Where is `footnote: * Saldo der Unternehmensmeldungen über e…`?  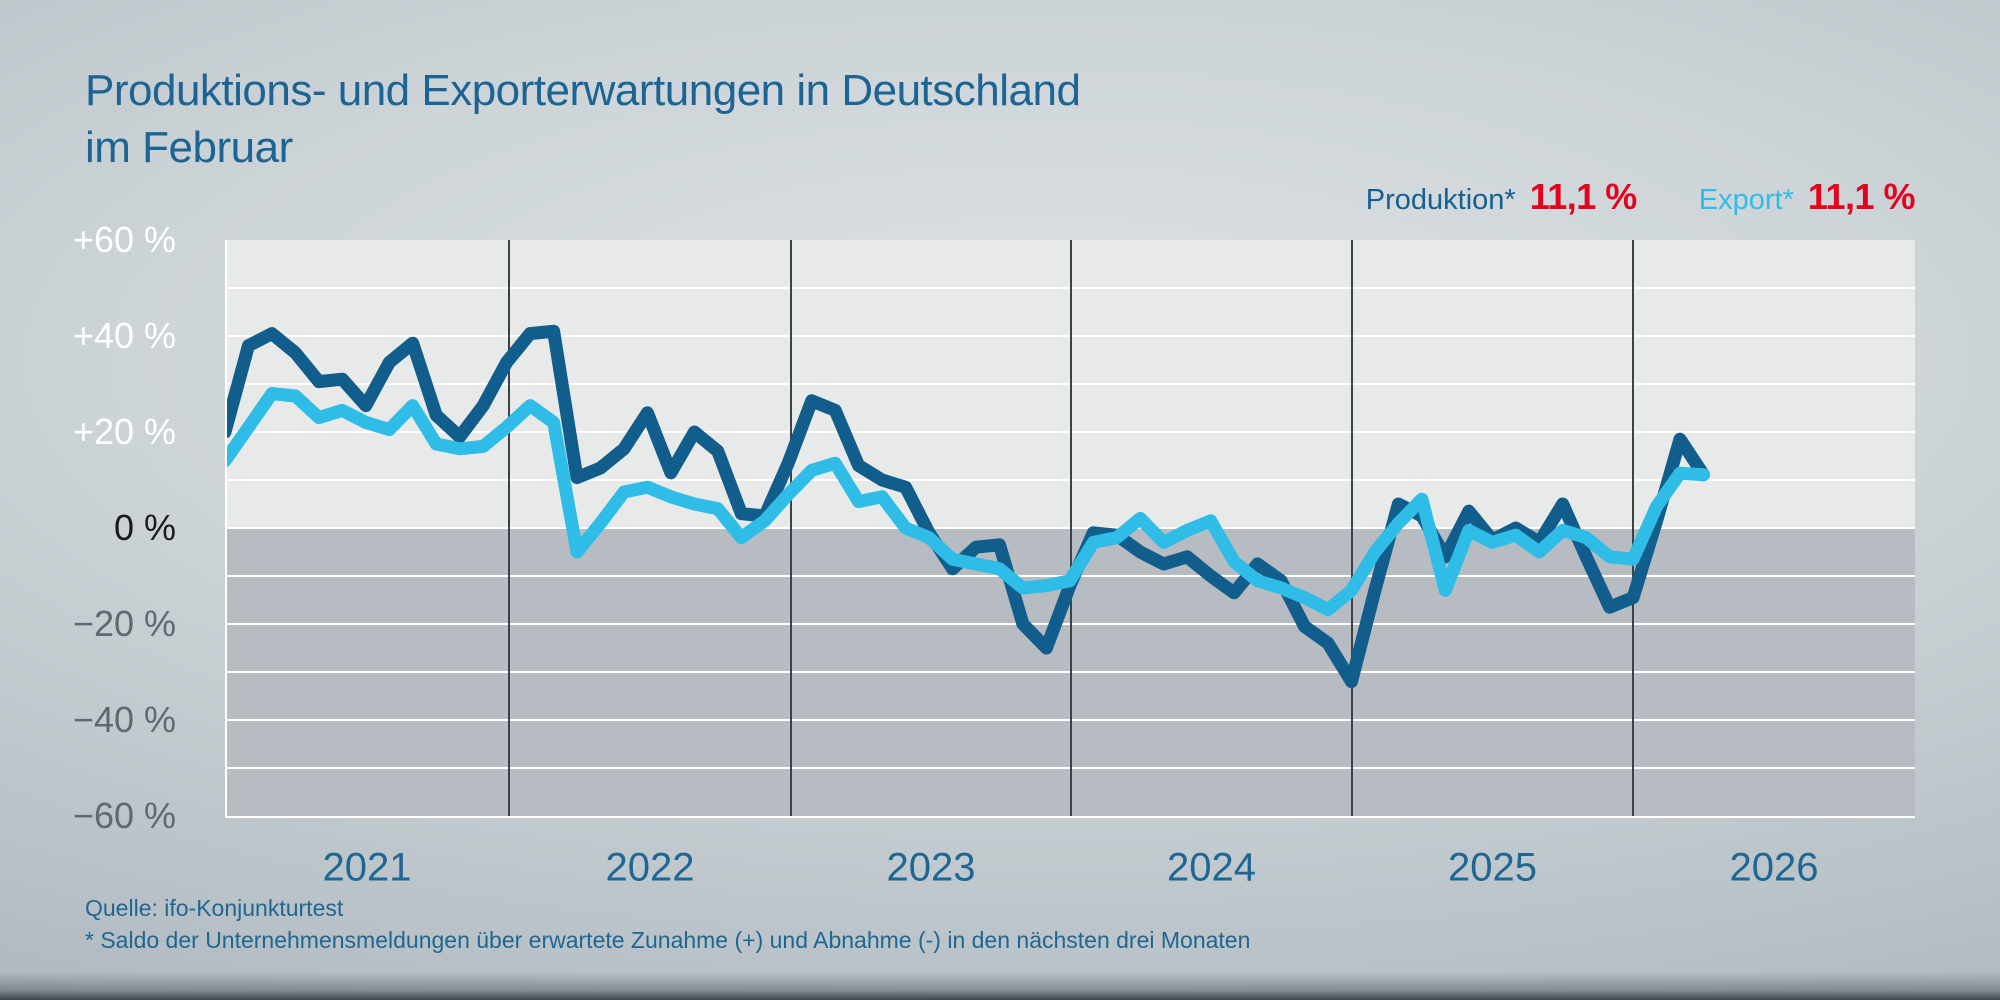
footnote: * Saldo der Unternehmensmeldungen über e… is located at coordinates (668, 940).